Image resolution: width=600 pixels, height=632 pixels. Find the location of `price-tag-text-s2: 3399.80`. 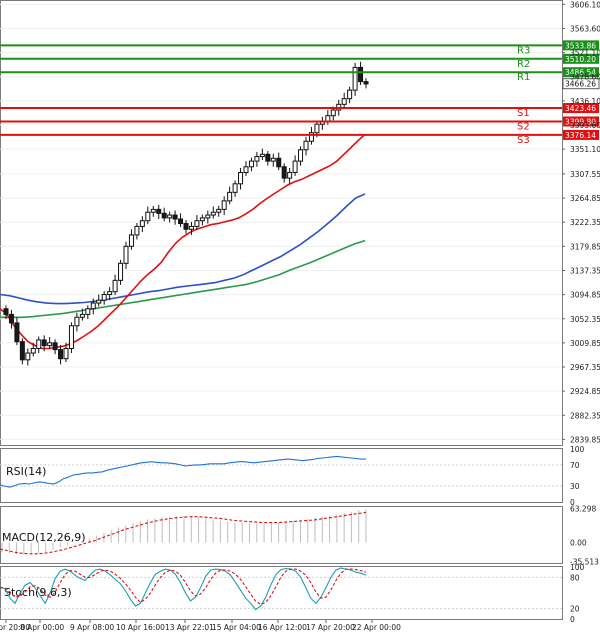

price-tag-text-s2: 3399.80 is located at coordinates (580, 121).